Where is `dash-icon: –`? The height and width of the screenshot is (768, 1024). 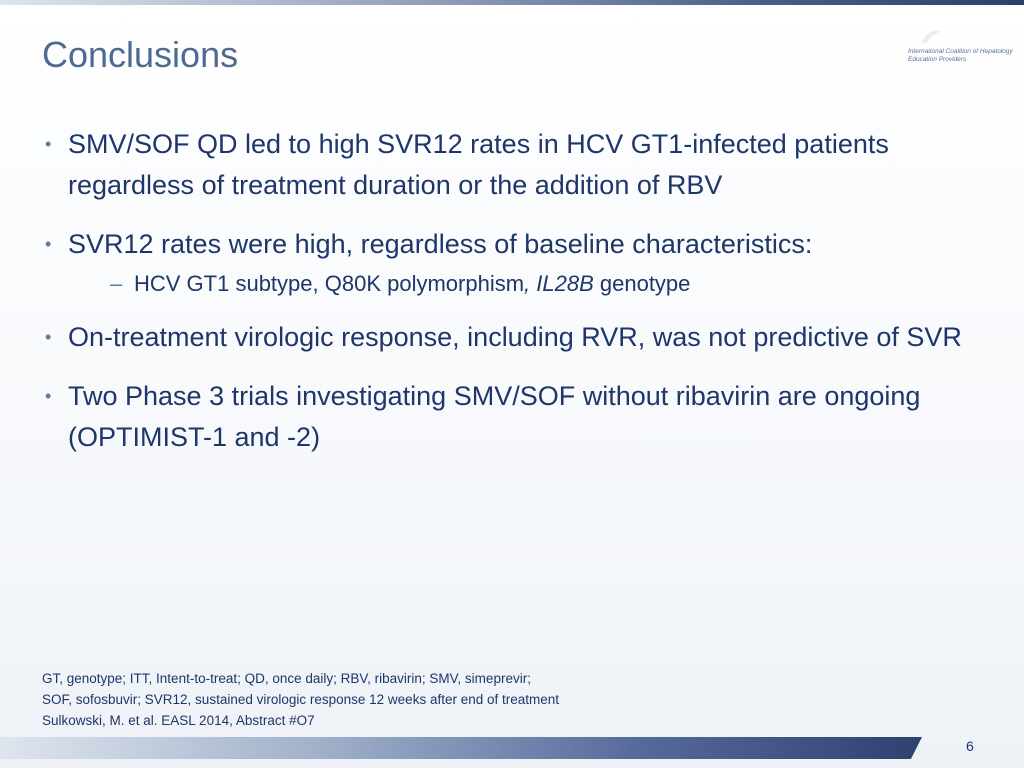
dash-icon: – is located at coordinates (116, 283).